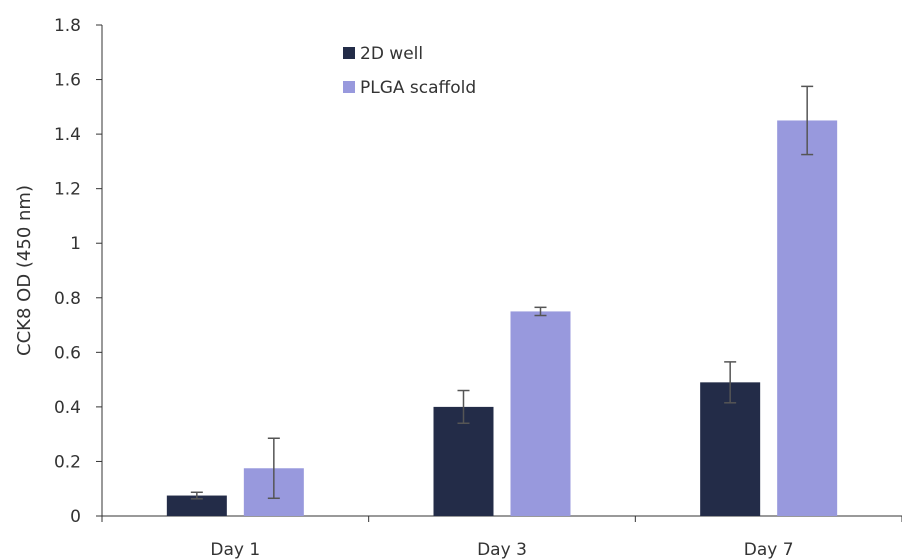  I want to click on legend-item: PLGA scaffold, so click(409, 88).